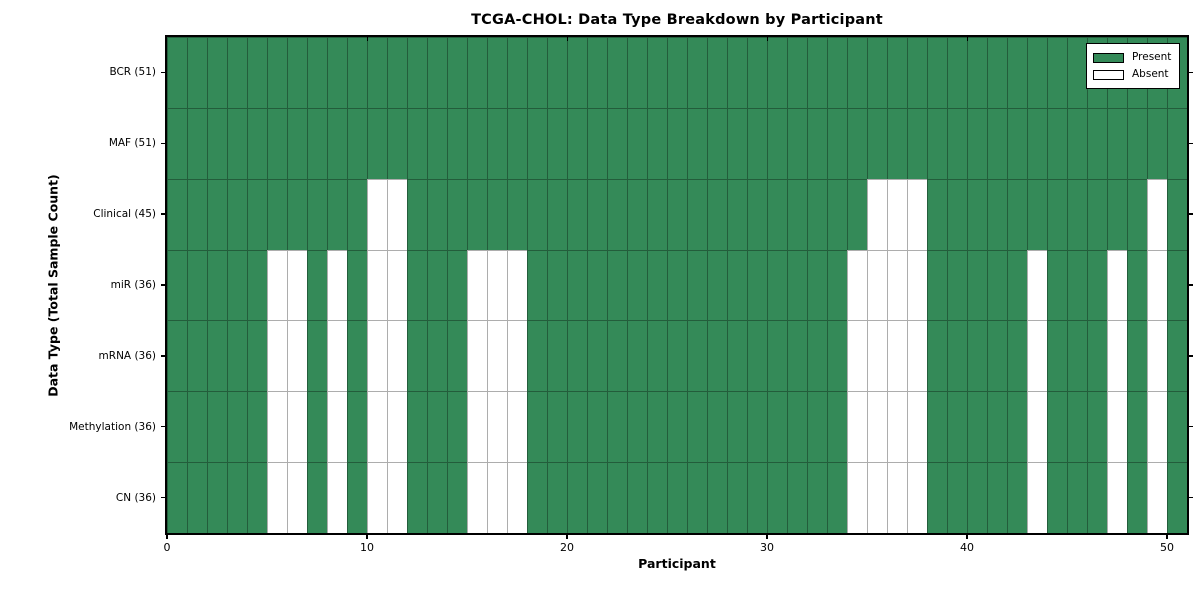  What do you see at coordinates (677, 563) in the screenshot?
I see `x-axis-label: Participant` at bounding box center [677, 563].